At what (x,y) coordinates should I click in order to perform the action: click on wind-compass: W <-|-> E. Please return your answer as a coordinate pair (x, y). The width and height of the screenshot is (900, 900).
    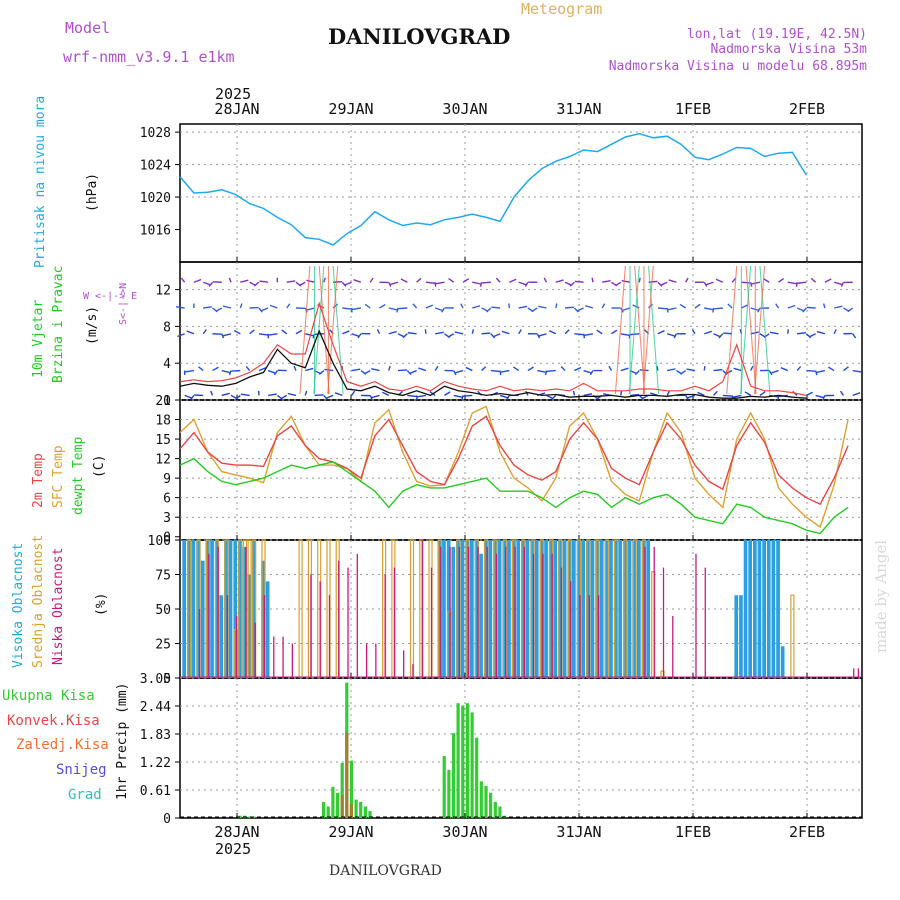
    Looking at the image, I should click on (110, 296).